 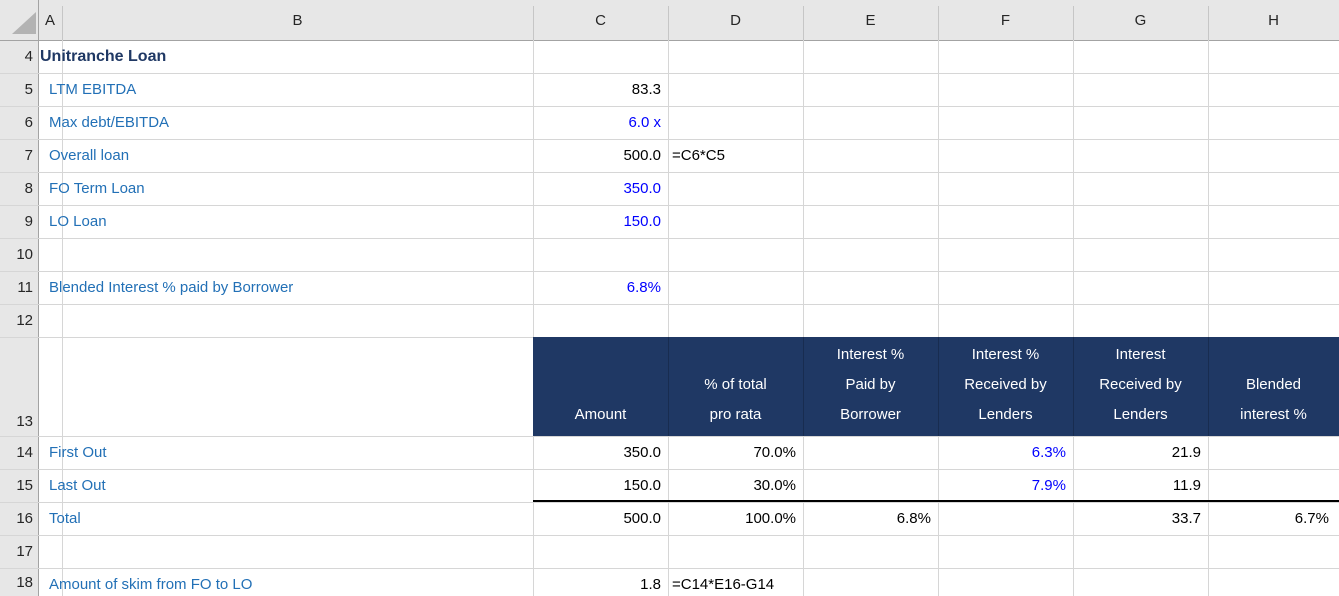 What do you see at coordinates (1048, 452) in the screenshot?
I see `cell-first-out-interest-received-pct: 6.3%` at bounding box center [1048, 452].